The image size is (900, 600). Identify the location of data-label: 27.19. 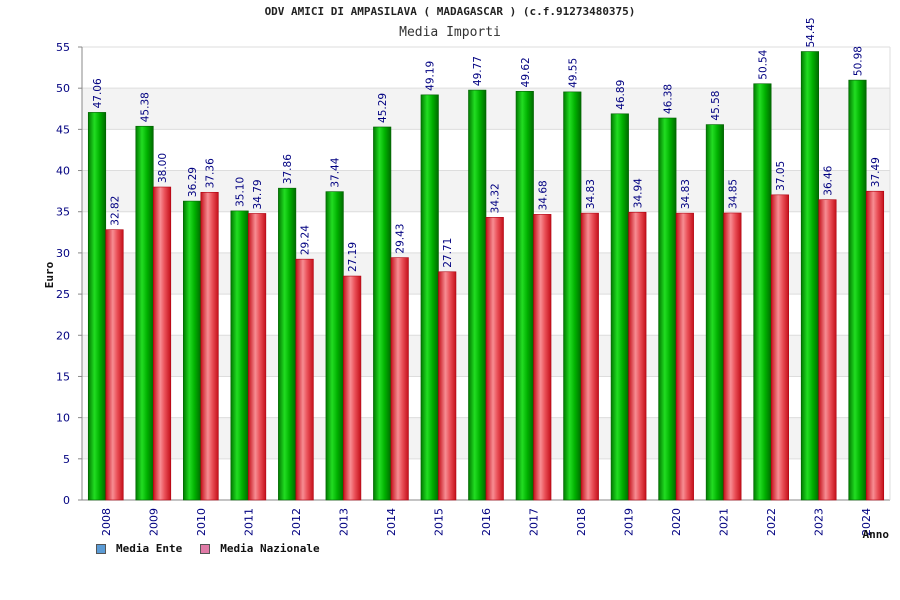
(353, 257).